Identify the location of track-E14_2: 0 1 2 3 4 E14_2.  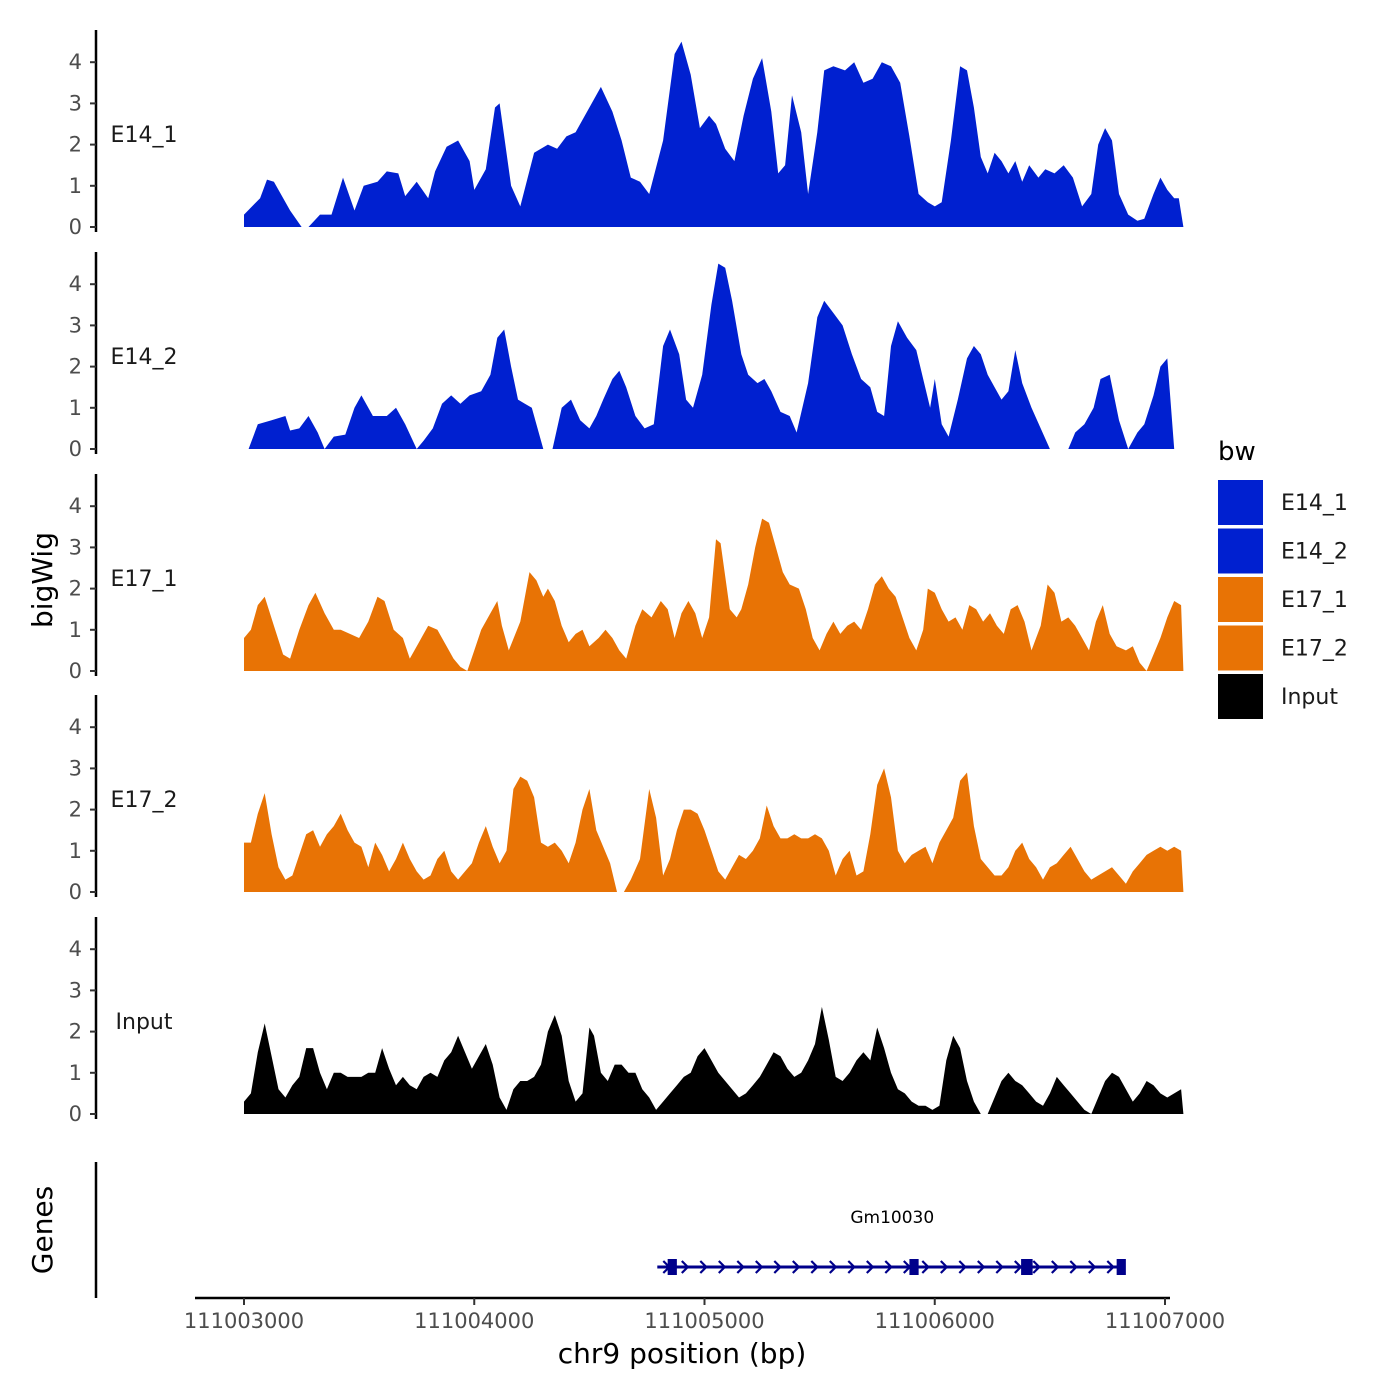
(622, 356).